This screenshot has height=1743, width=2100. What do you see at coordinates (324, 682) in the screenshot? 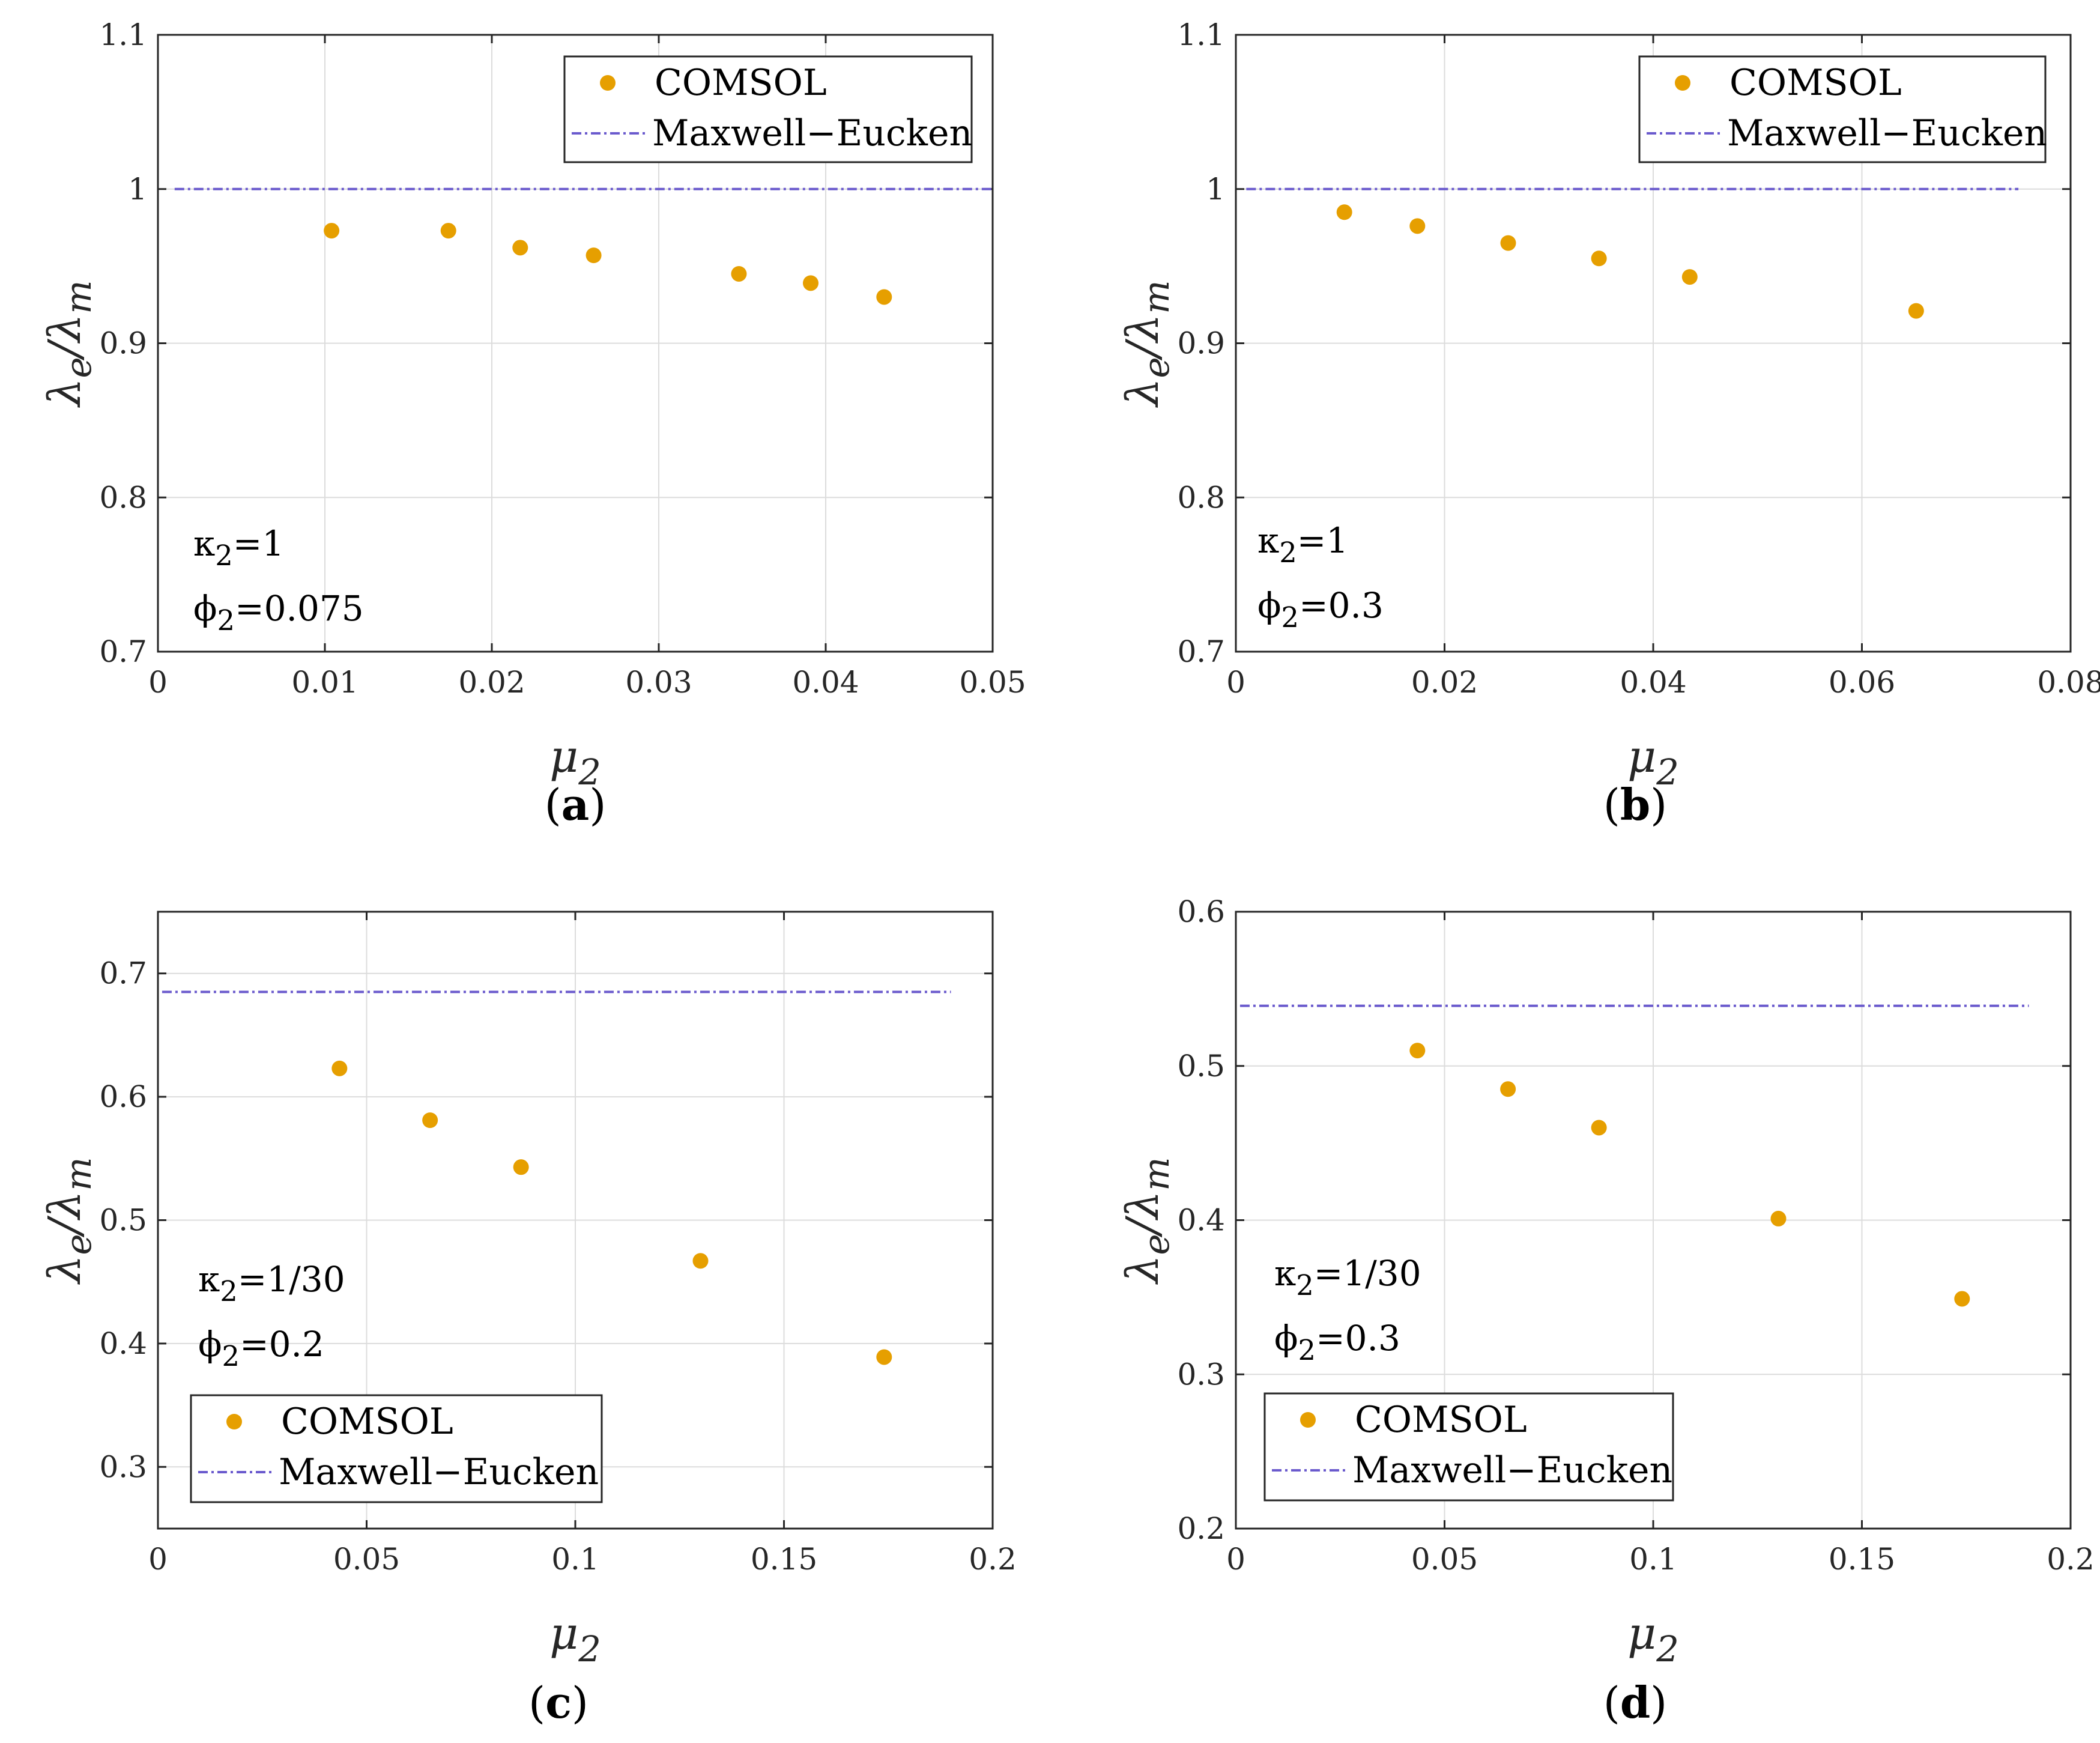
I see `x-tick-label: 0.01` at bounding box center [324, 682].